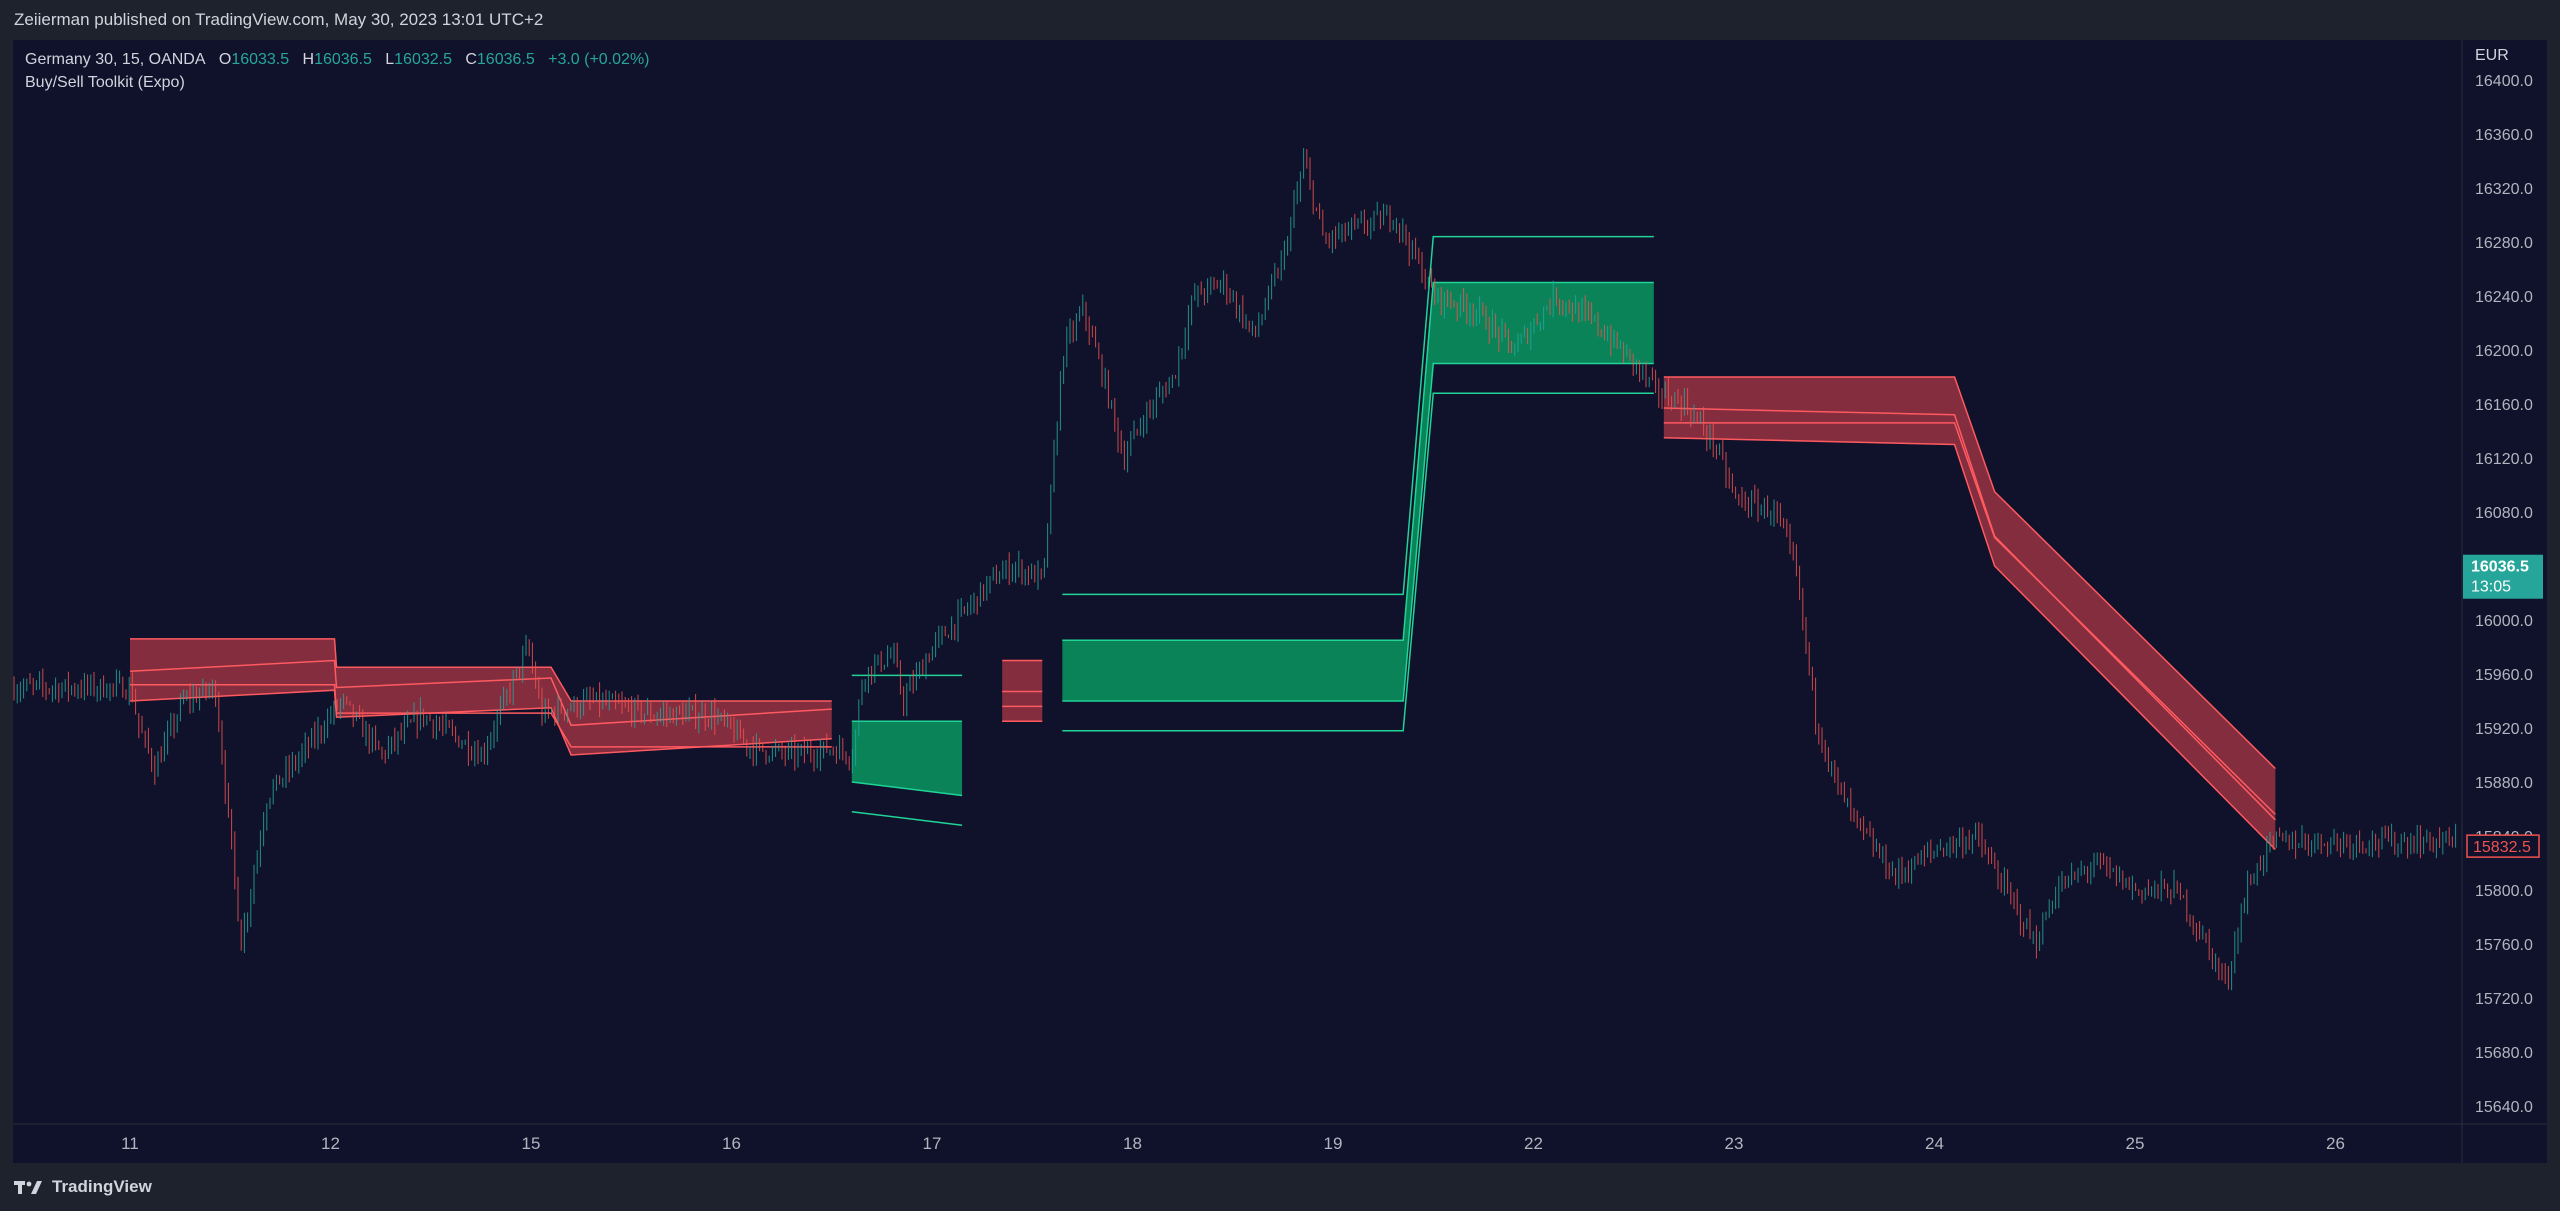 The height and width of the screenshot is (1211, 2560). I want to click on x-tick-label: 22, so click(1533, 1143).